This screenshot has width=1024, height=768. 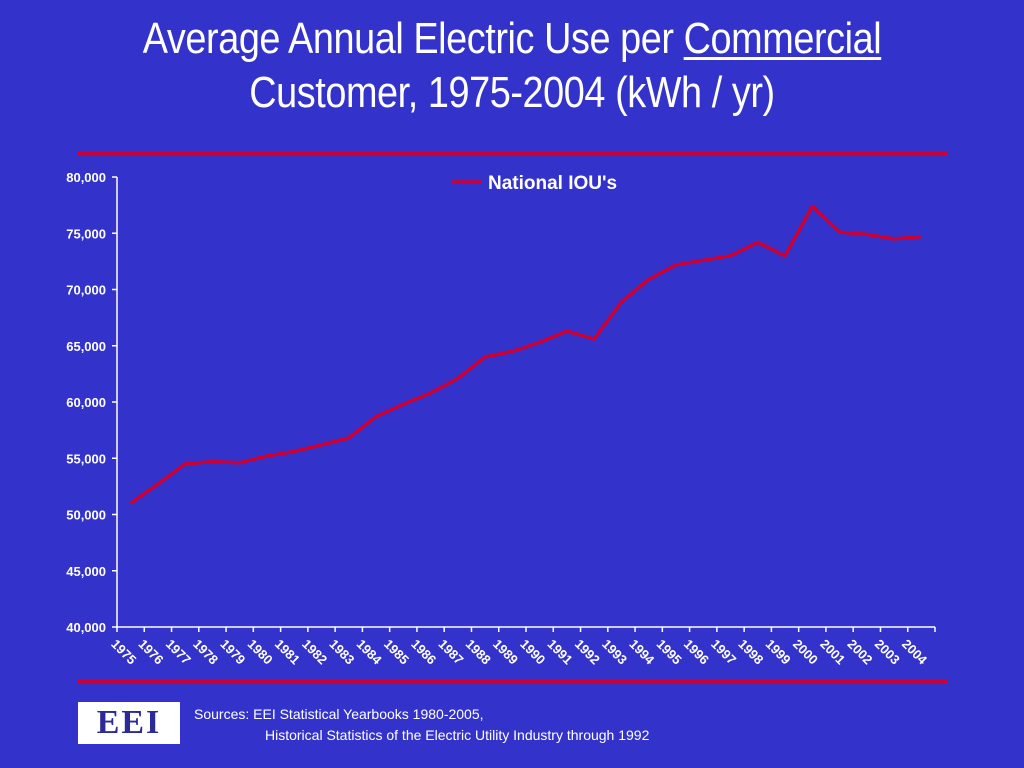 I want to click on x-tick-label: 1994, so click(x=642, y=652).